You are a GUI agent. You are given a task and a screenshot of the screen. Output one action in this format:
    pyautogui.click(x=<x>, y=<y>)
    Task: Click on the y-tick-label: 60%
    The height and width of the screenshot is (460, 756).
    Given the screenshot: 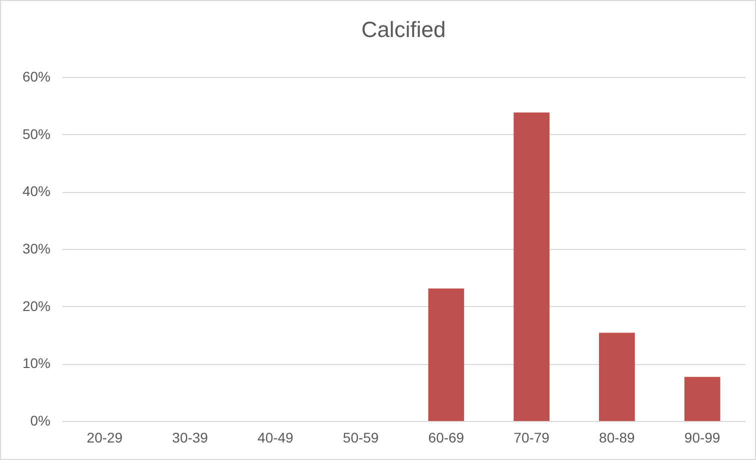 What is the action you would take?
    pyautogui.click(x=36, y=76)
    